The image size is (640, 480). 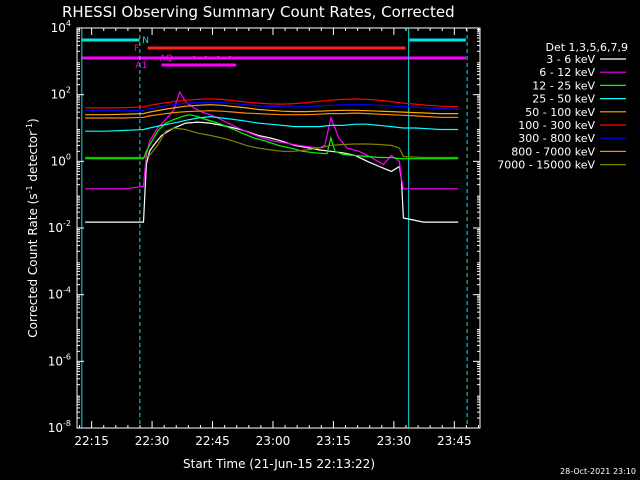 I want to click on x-tick-label: 23:30, so click(x=394, y=441).